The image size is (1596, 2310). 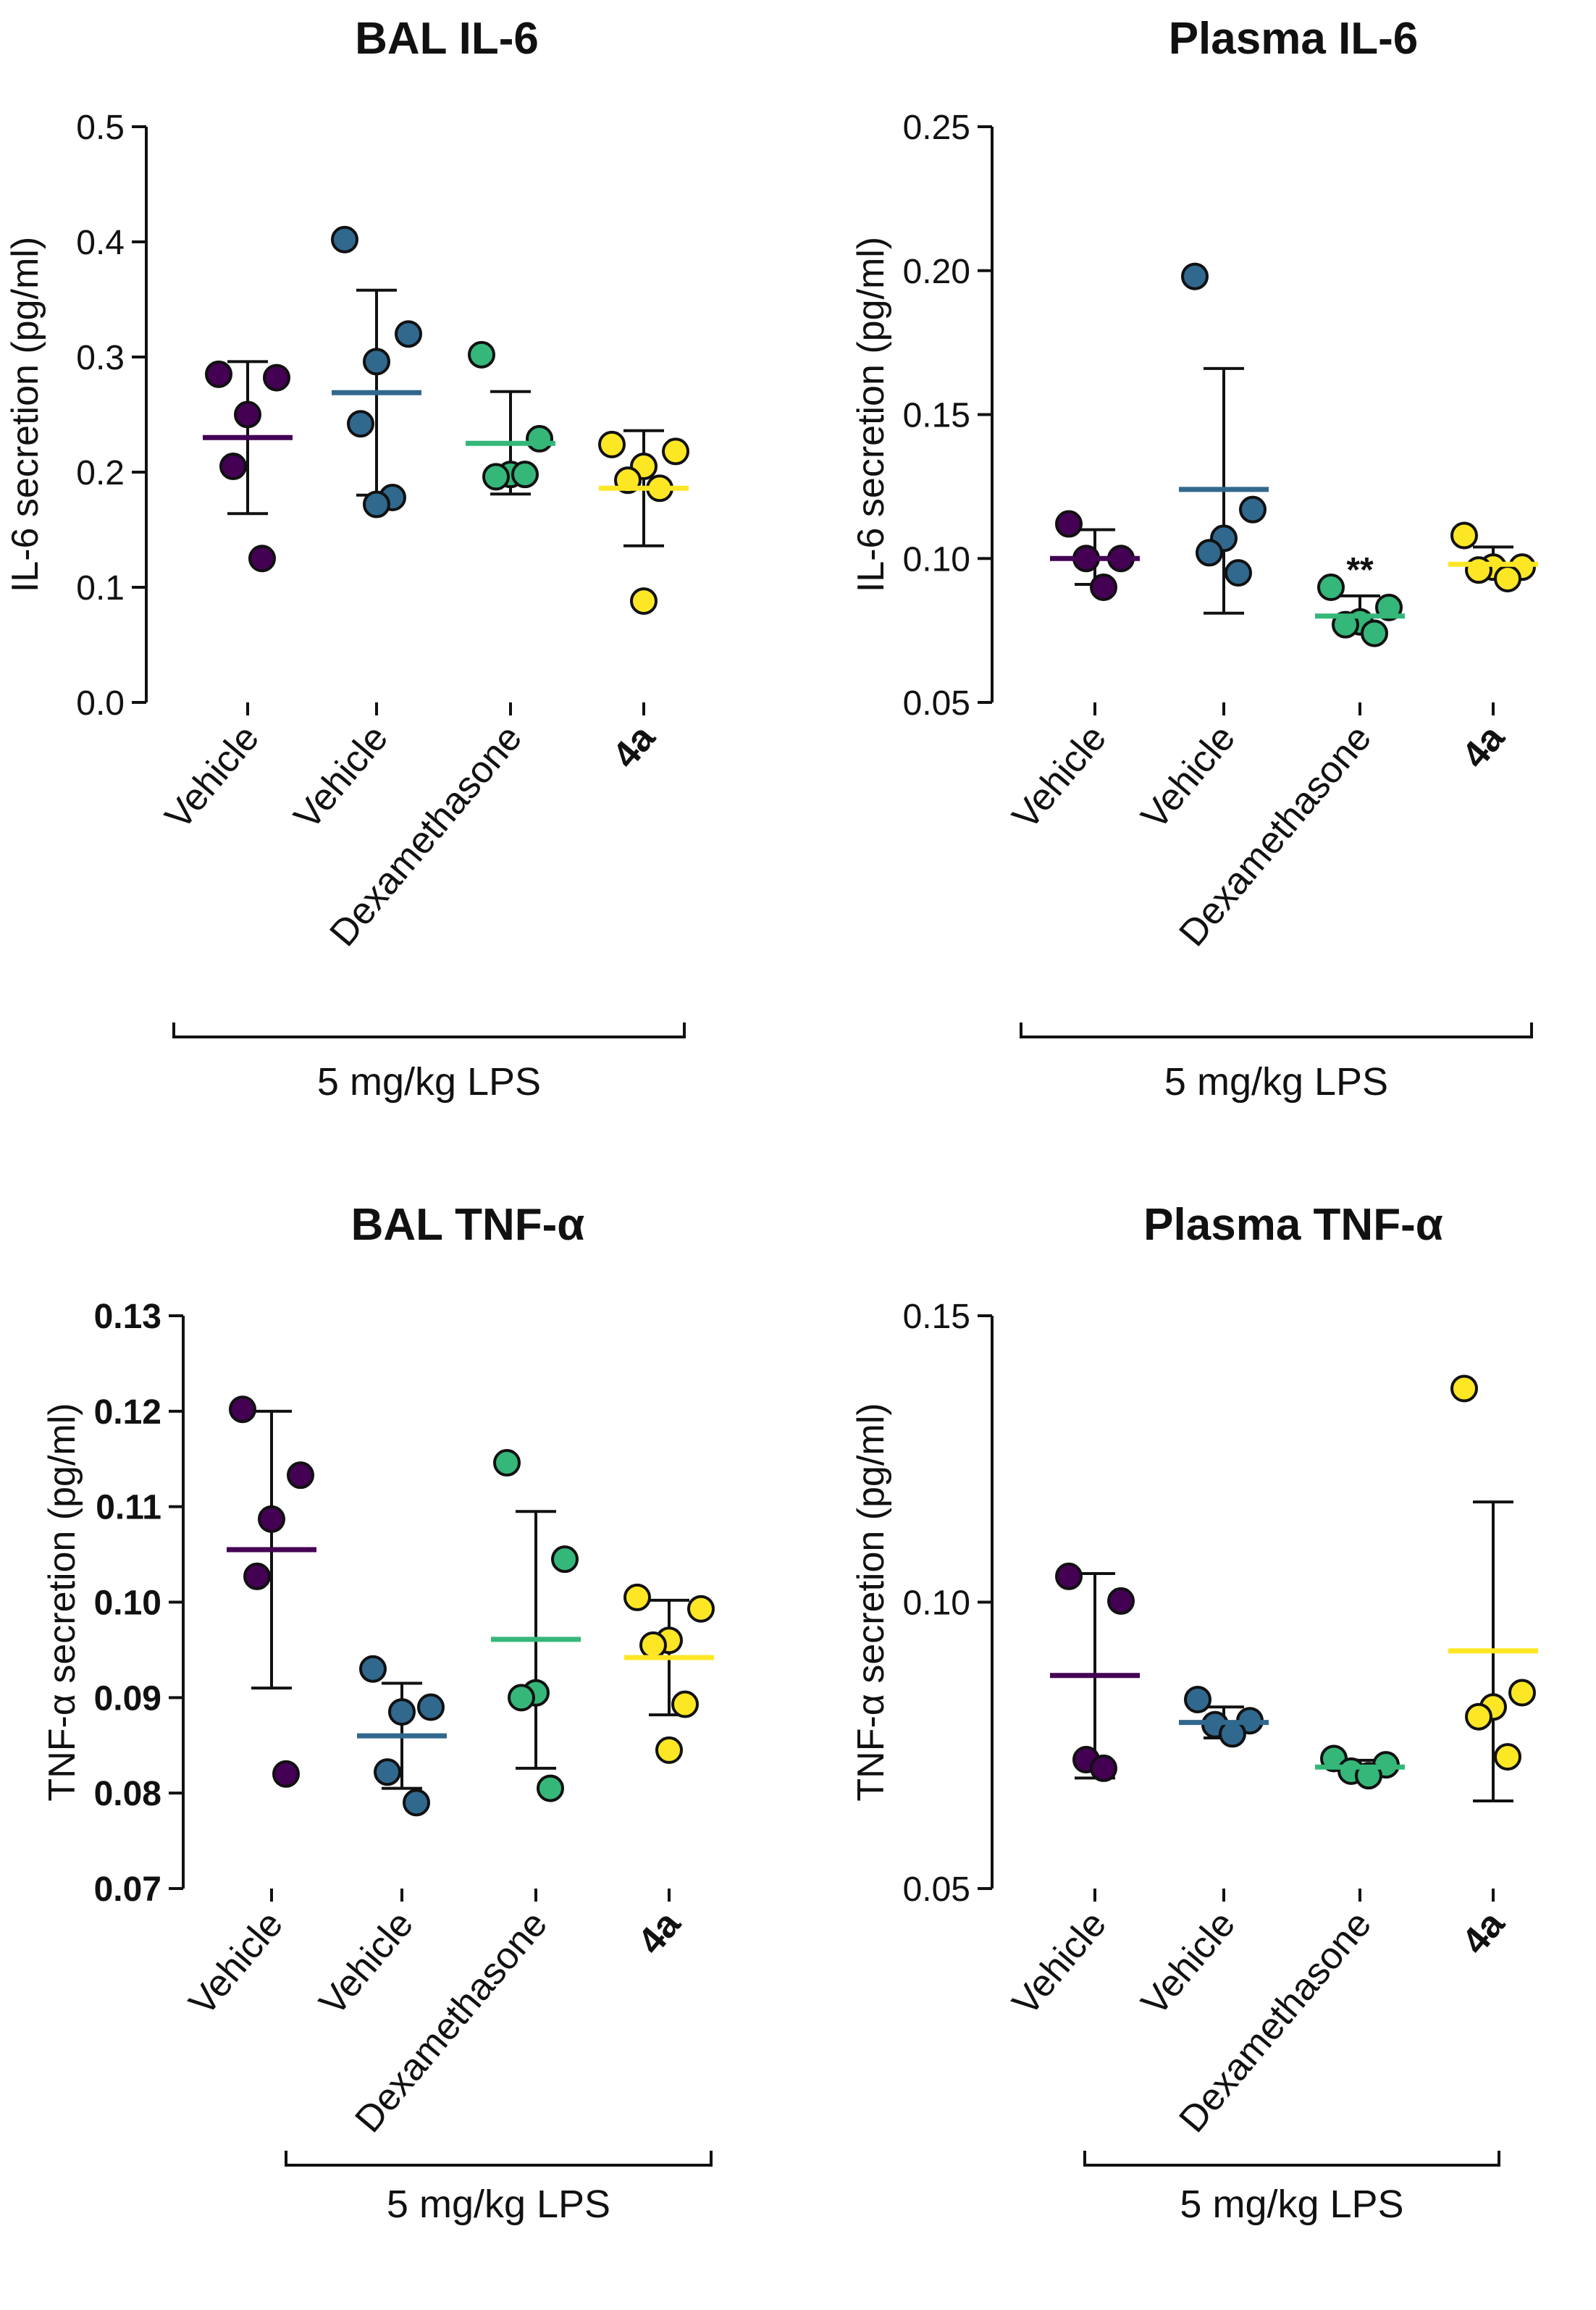 I want to click on panel-title: Plasma IL-6, so click(x=1294, y=39).